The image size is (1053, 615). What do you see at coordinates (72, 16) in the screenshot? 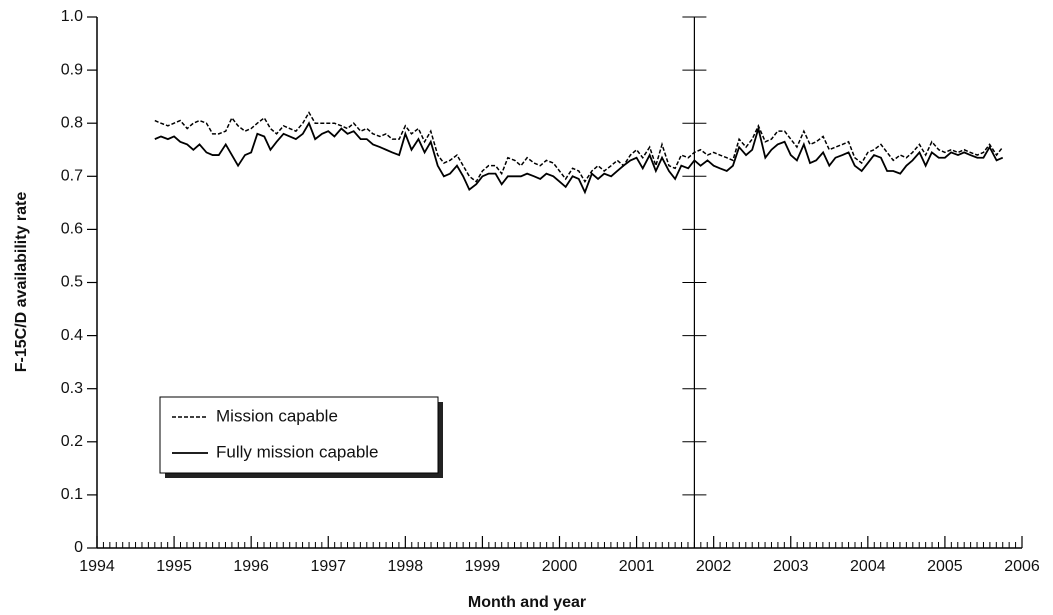
I see `y-tick-label: 1.0` at bounding box center [72, 16].